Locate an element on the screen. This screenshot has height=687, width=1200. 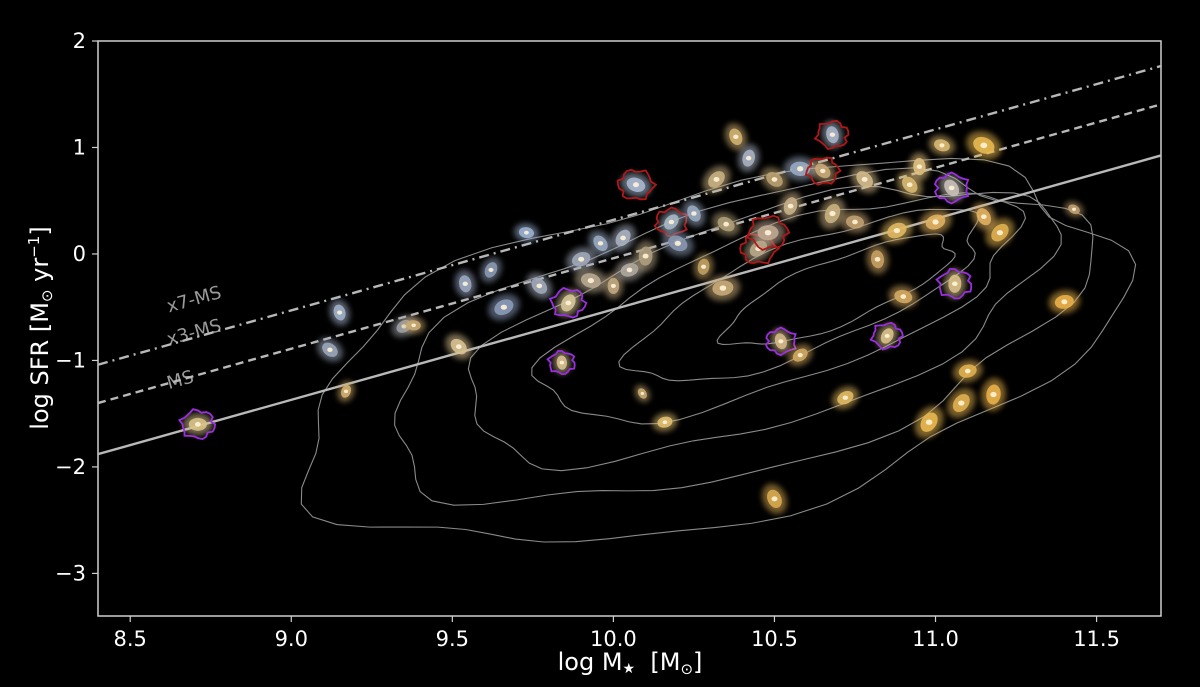
y-tick-label: 1 is located at coordinates (79, 147).